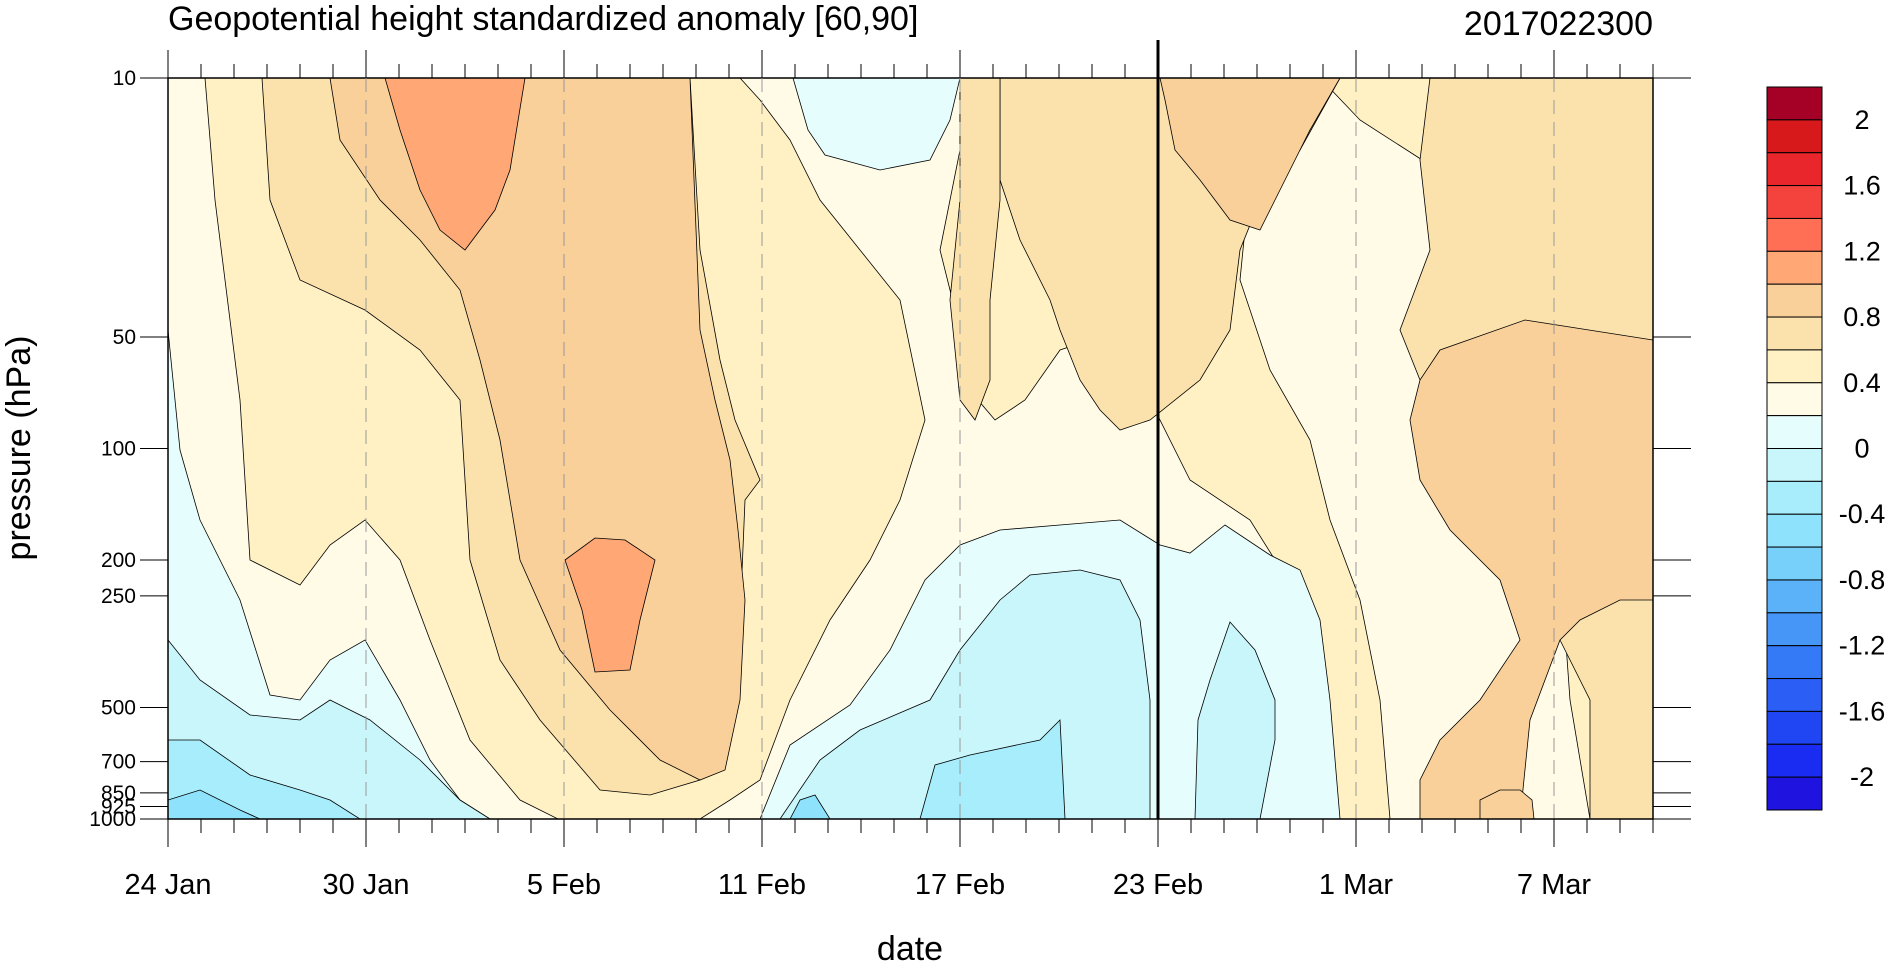 Image resolution: width=1889 pixels, height=963 pixels. What do you see at coordinates (1862, 580) in the screenshot?
I see `colorbar-label: -0.8` at bounding box center [1862, 580].